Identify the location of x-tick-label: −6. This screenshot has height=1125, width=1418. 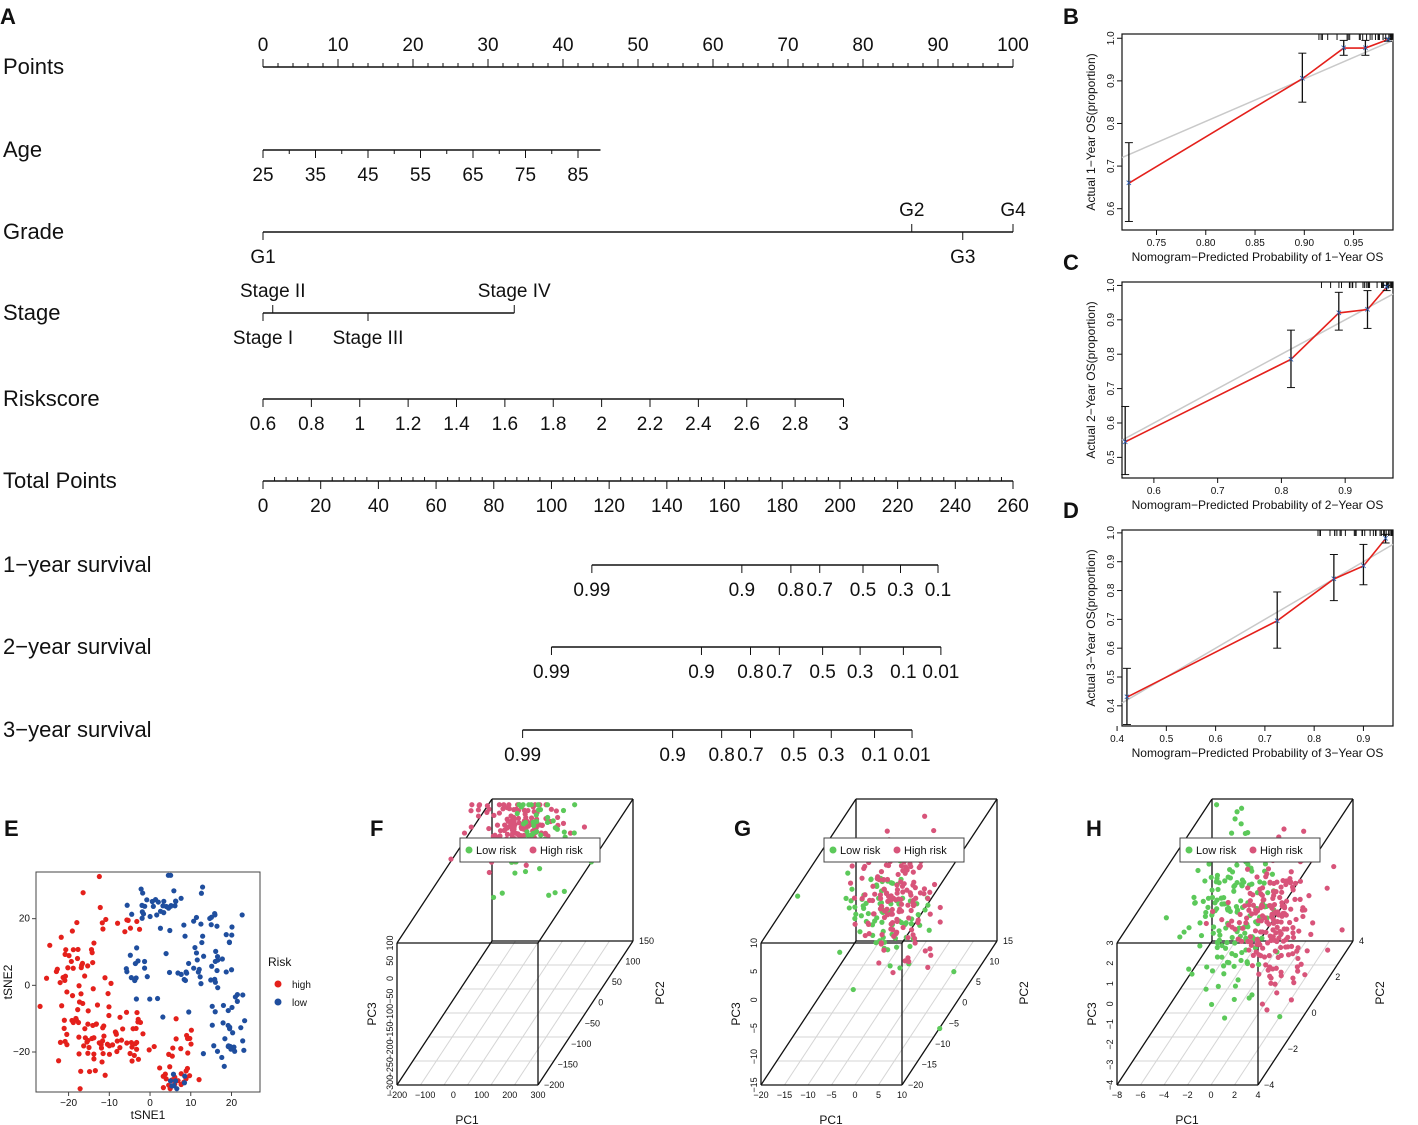
(1140, 1095).